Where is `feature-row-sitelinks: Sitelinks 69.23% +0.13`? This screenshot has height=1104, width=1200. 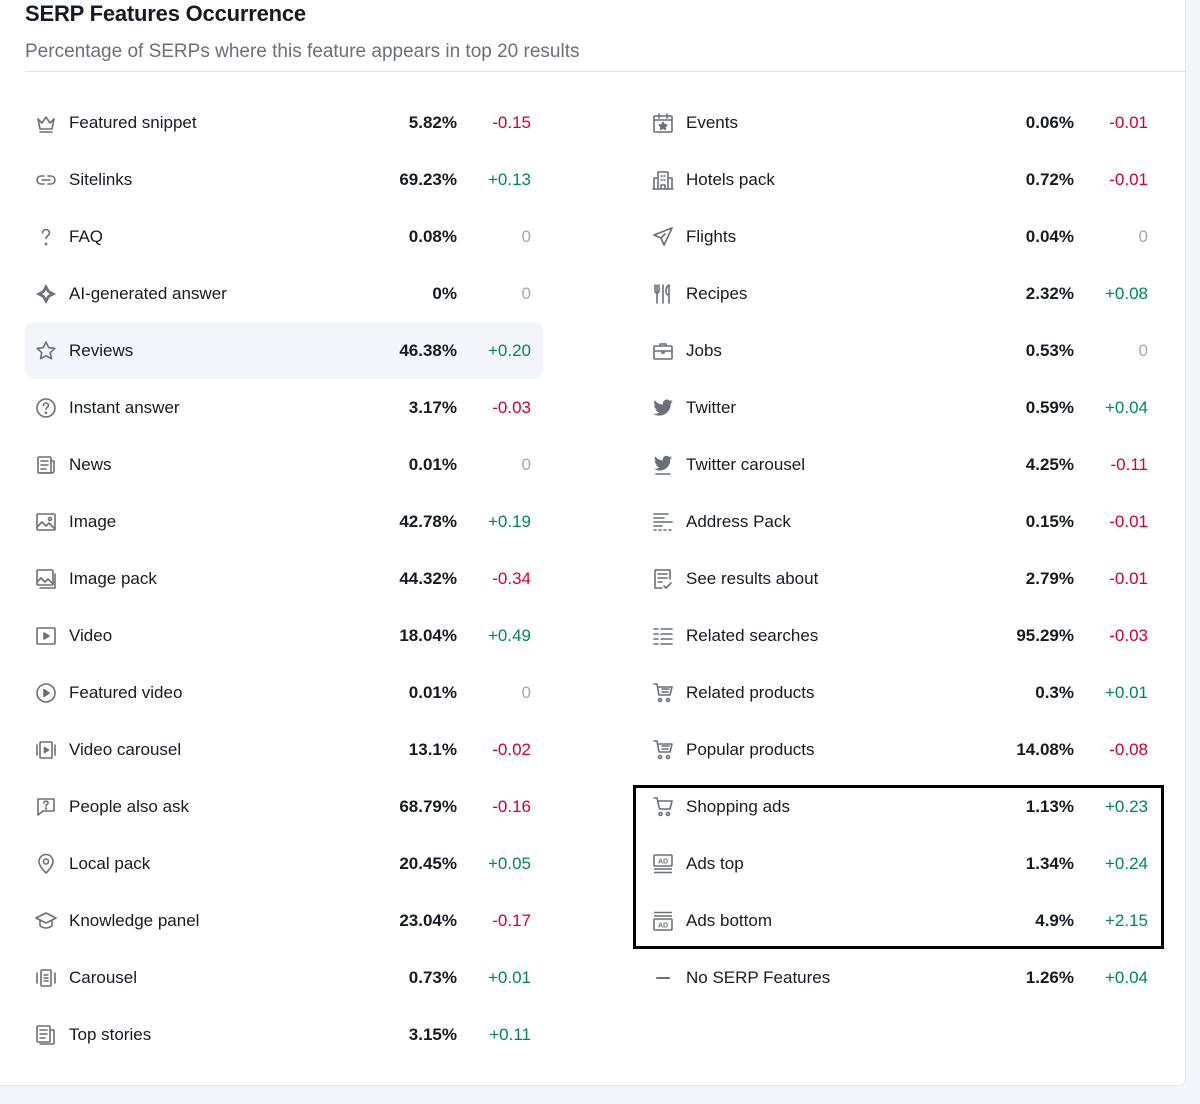 feature-row-sitelinks: Sitelinks 69.23% +0.13 is located at coordinates (284, 179).